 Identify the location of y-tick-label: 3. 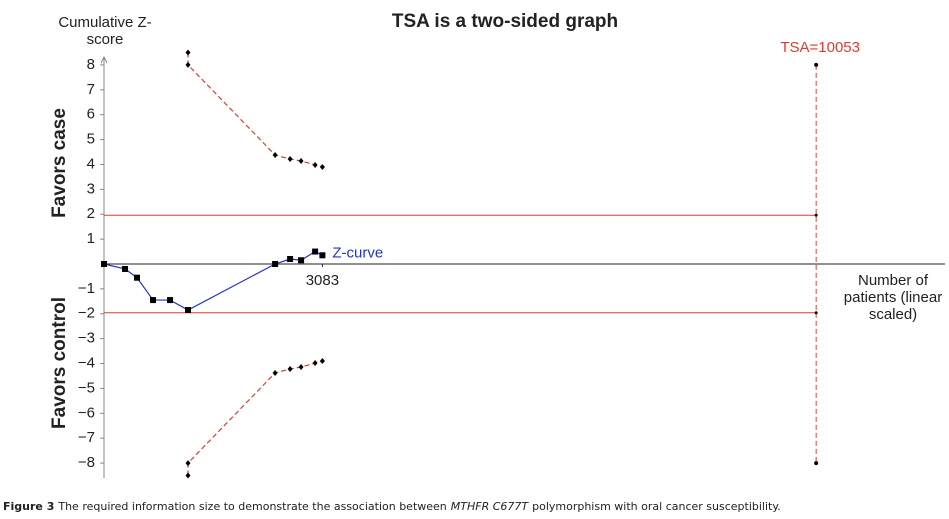
(91, 188).